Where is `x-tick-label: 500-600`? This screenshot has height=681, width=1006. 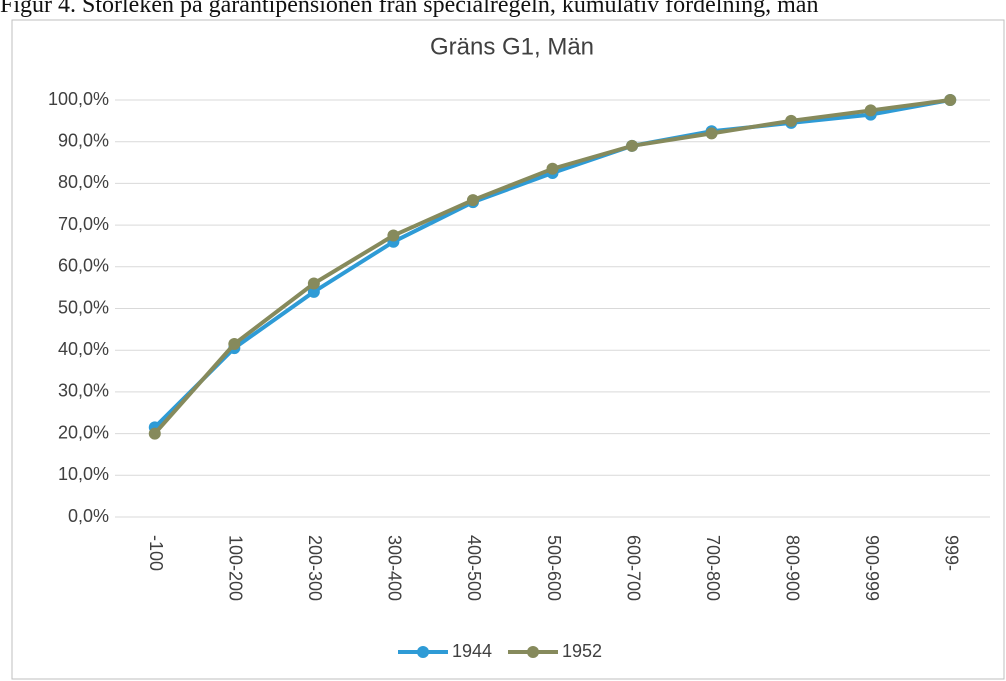 x-tick-label: 500-600 is located at coordinates (554, 568).